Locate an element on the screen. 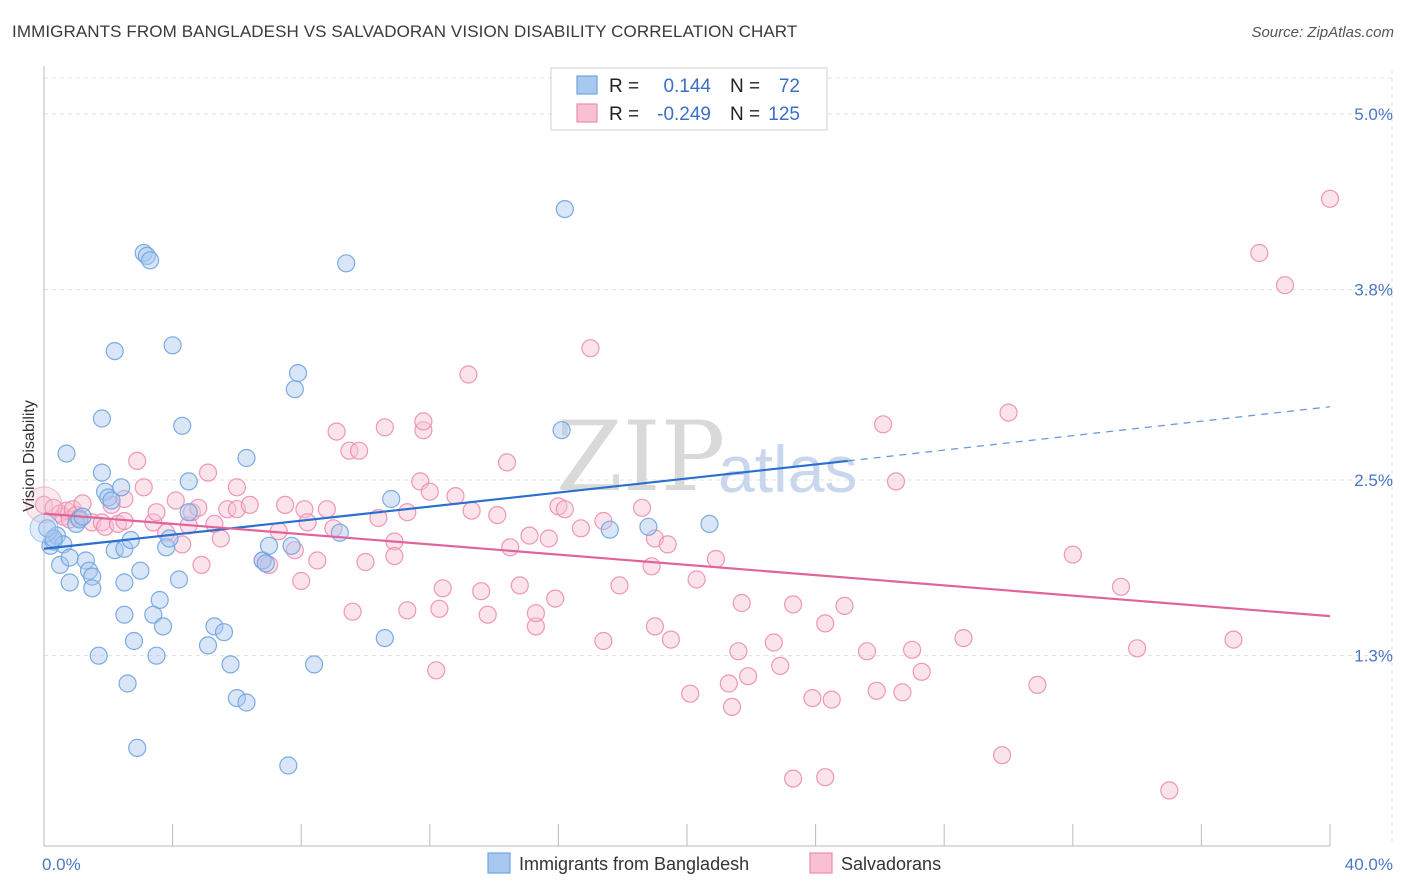  stats-swatch-blue is located at coordinates (587, 85).